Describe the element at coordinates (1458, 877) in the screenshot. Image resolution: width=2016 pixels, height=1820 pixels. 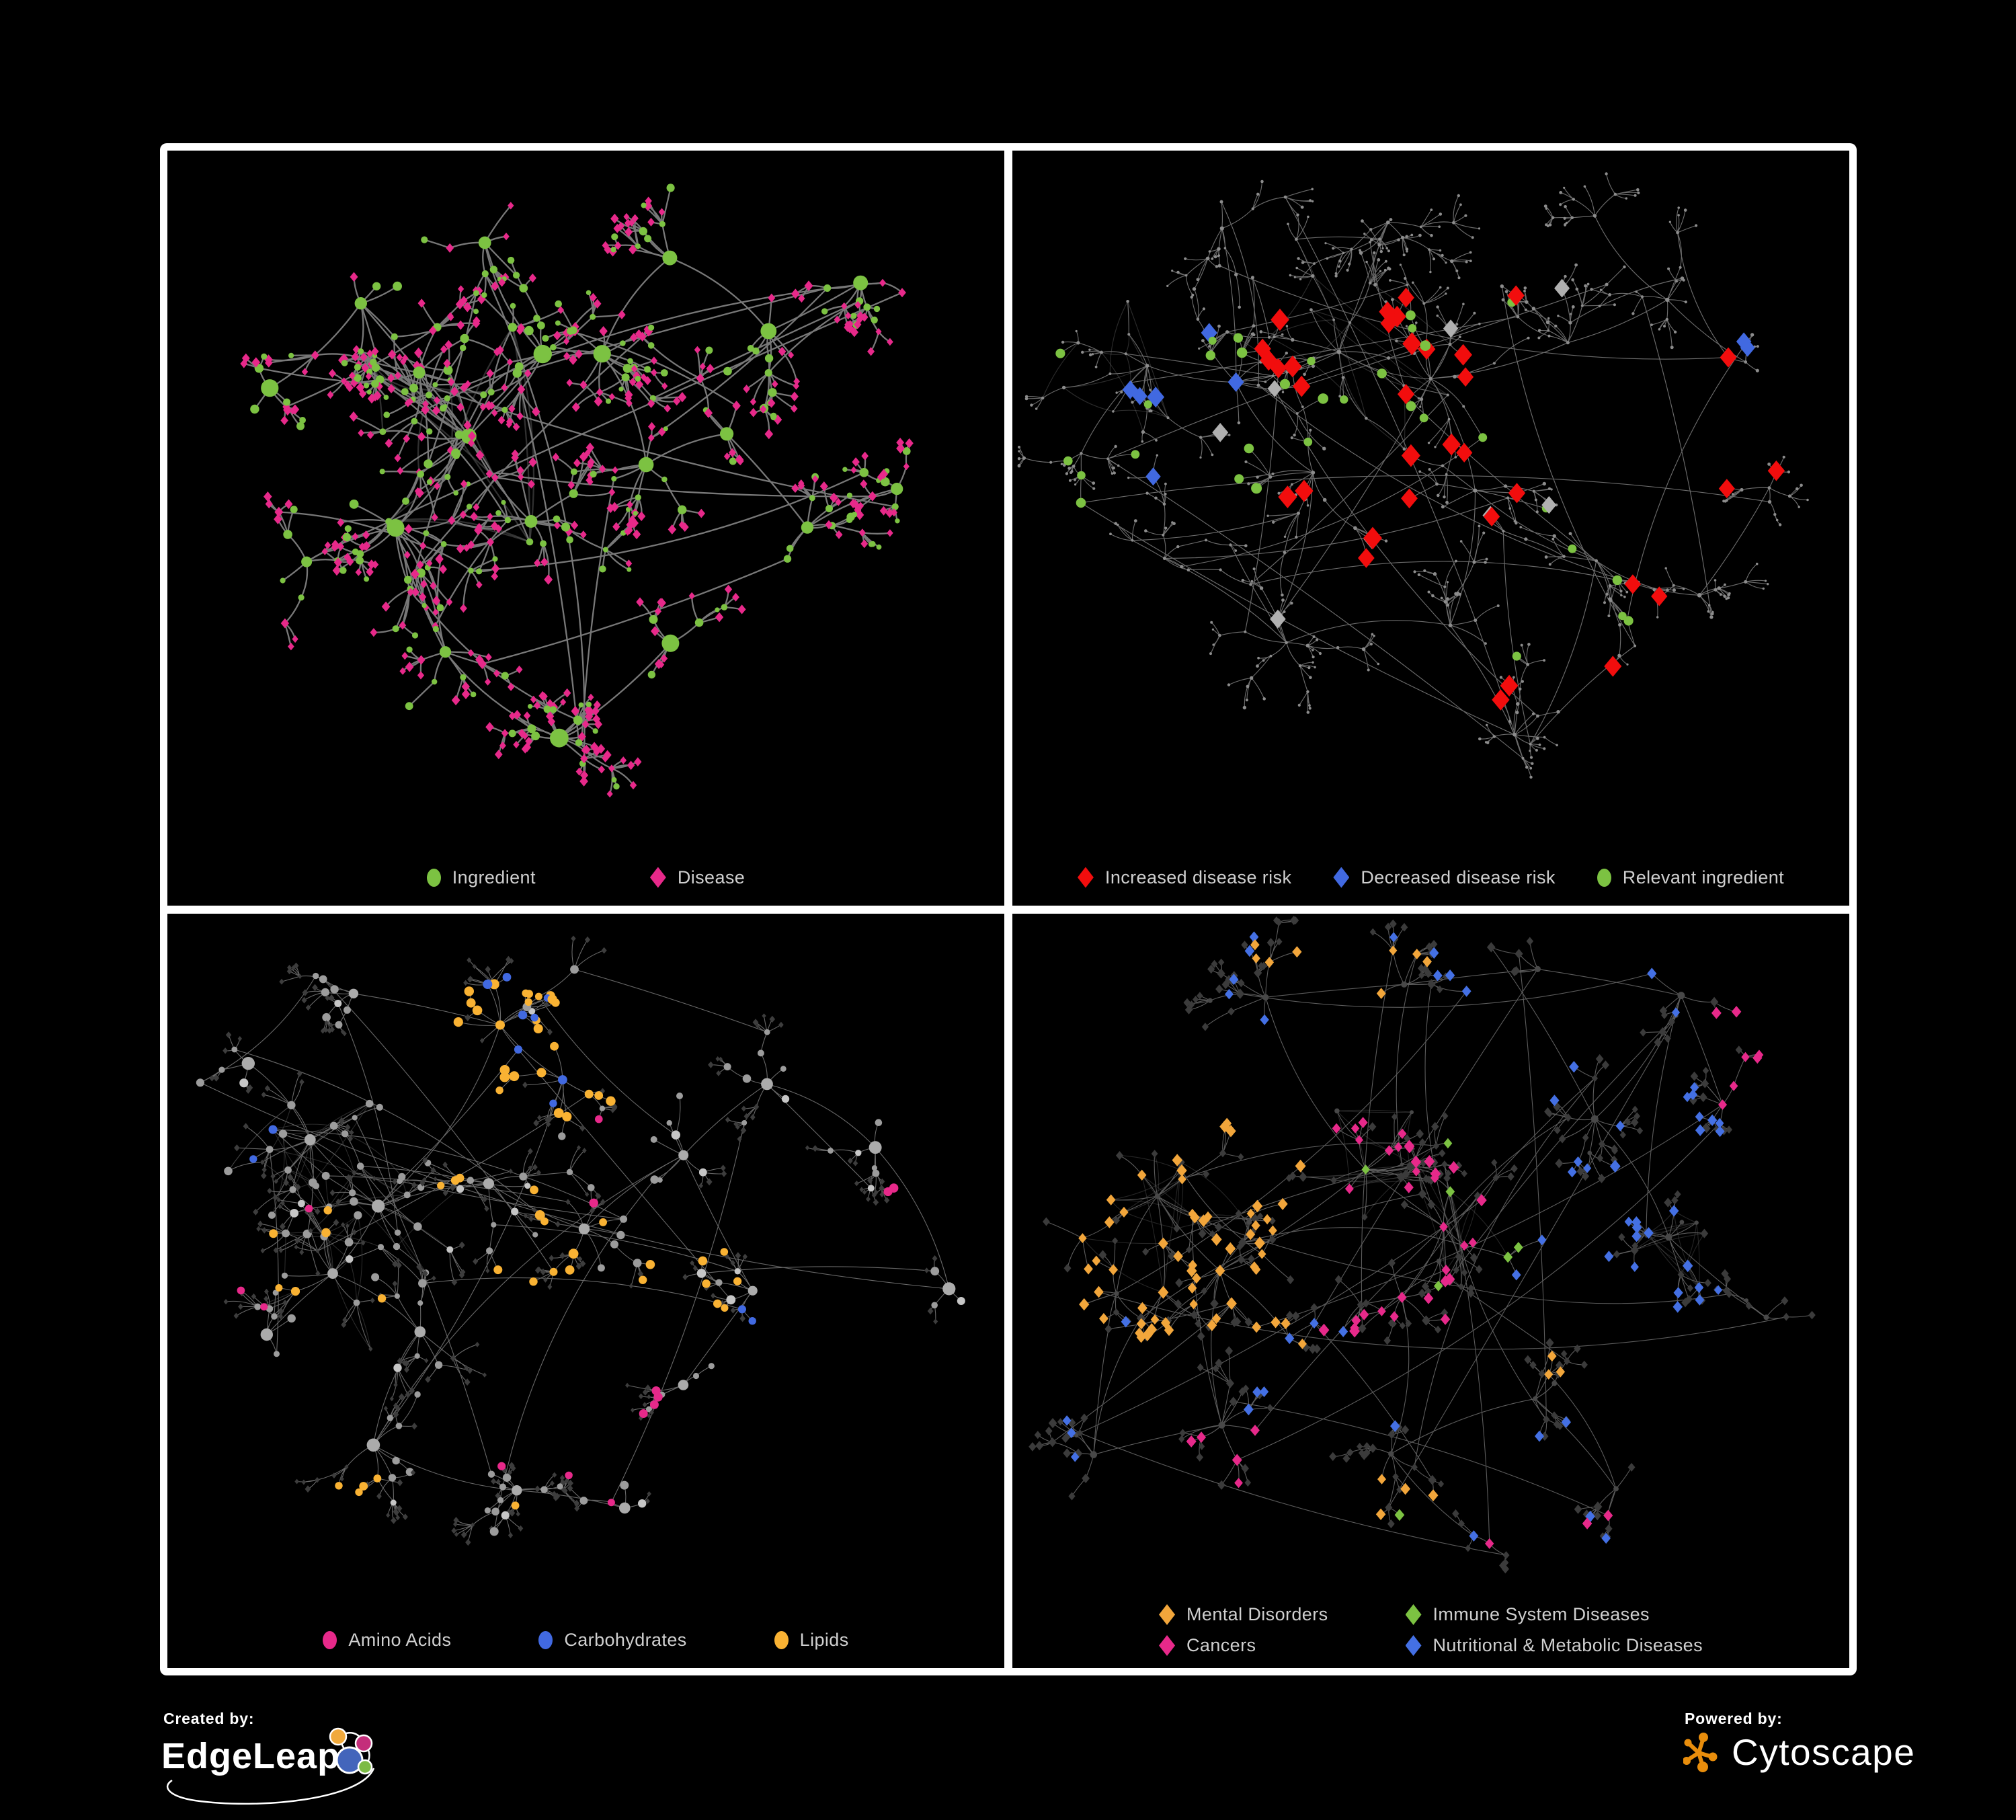
I see `legend-label: Decreased disease risk` at that location.